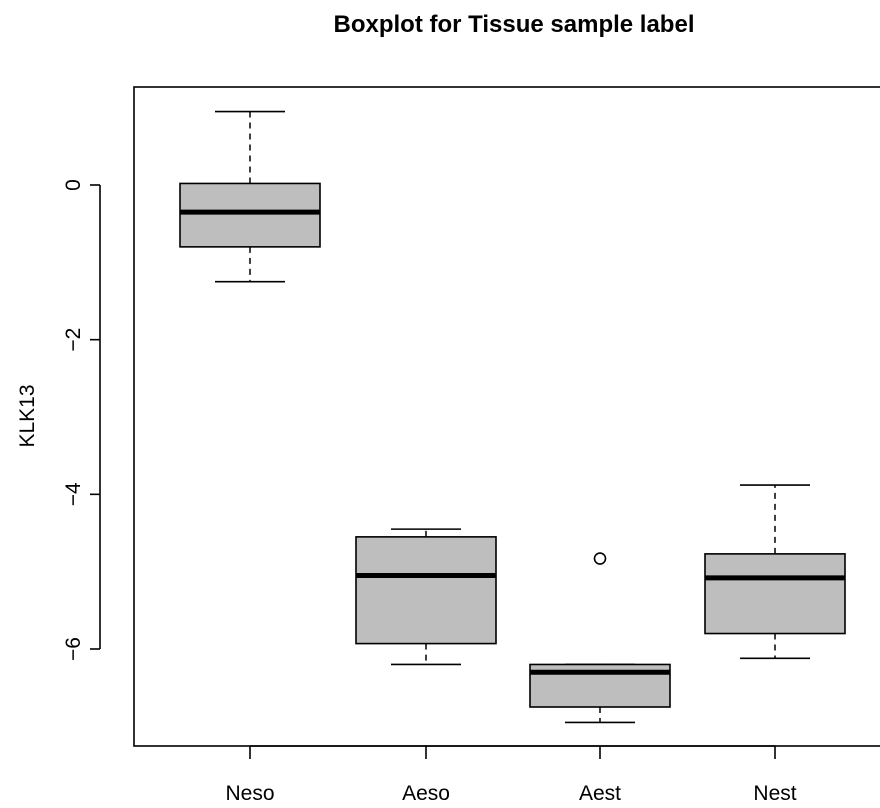  I want to click on outlier-point, so click(600, 558).